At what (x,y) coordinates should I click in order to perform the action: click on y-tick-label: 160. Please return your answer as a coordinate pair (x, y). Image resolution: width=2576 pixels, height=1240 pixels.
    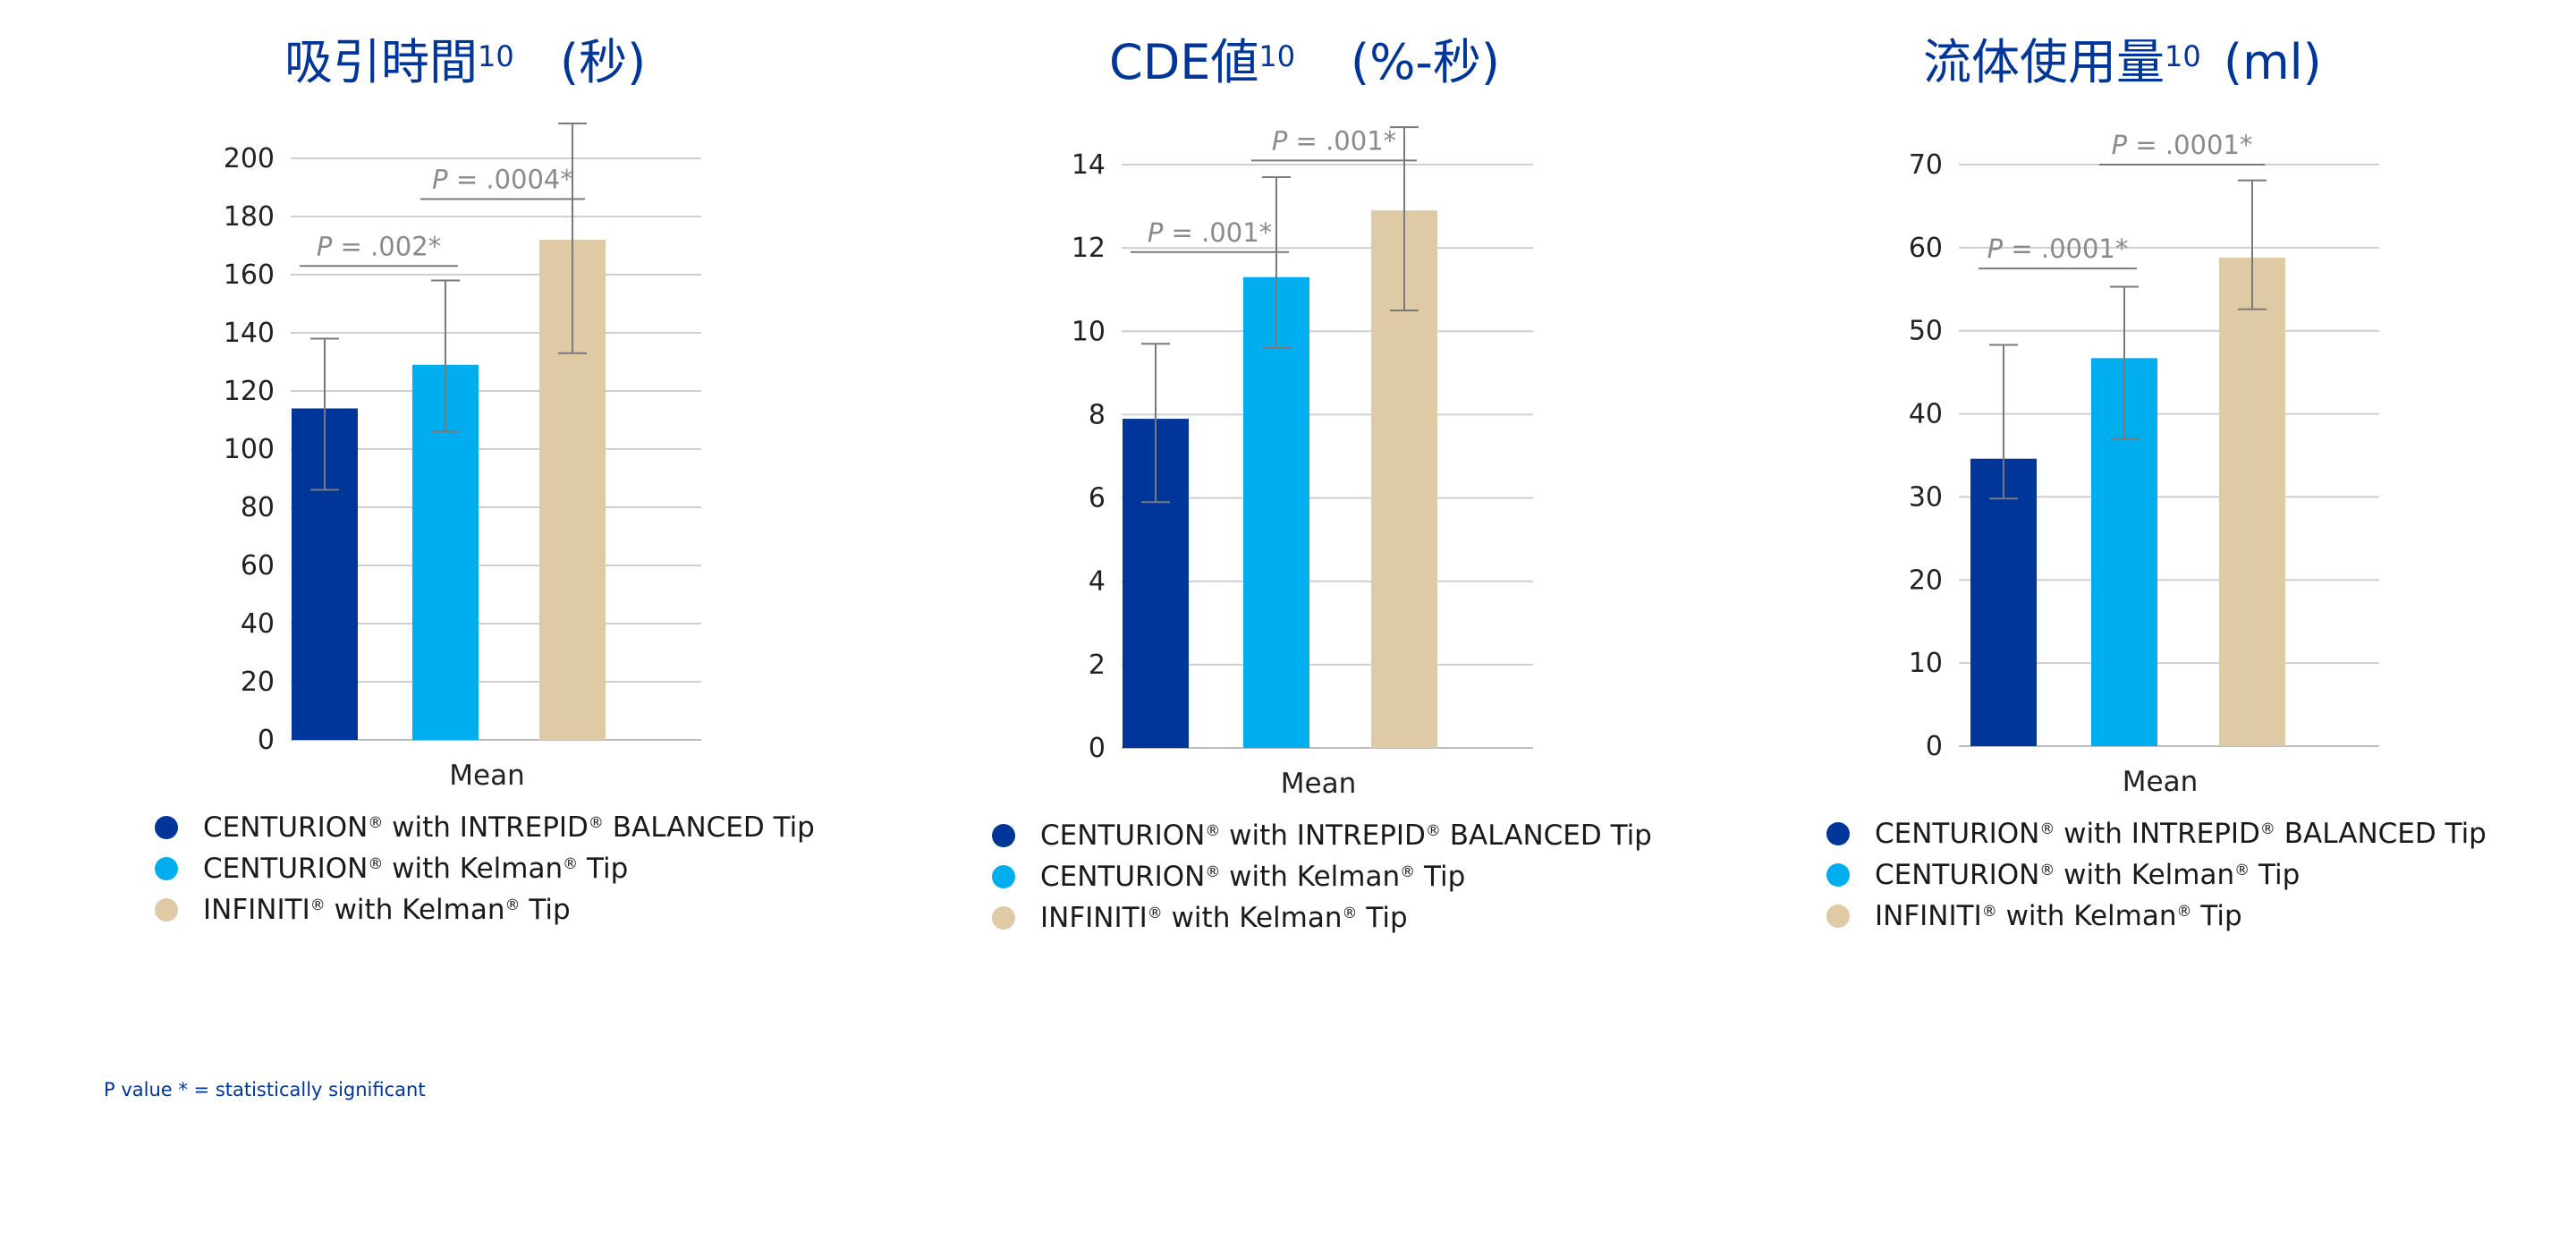
    Looking at the image, I should click on (249, 275).